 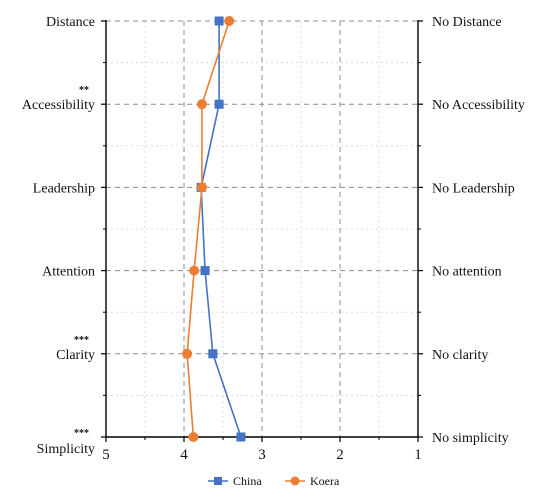 I want to click on significance-marker: **, so click(x=84, y=90).